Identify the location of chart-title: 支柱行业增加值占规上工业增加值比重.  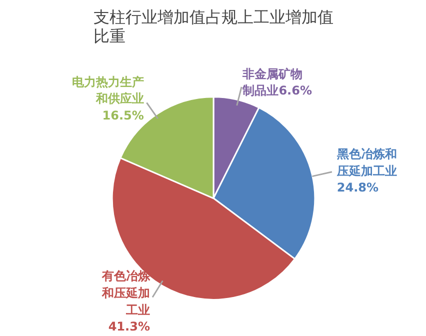
(214, 27).